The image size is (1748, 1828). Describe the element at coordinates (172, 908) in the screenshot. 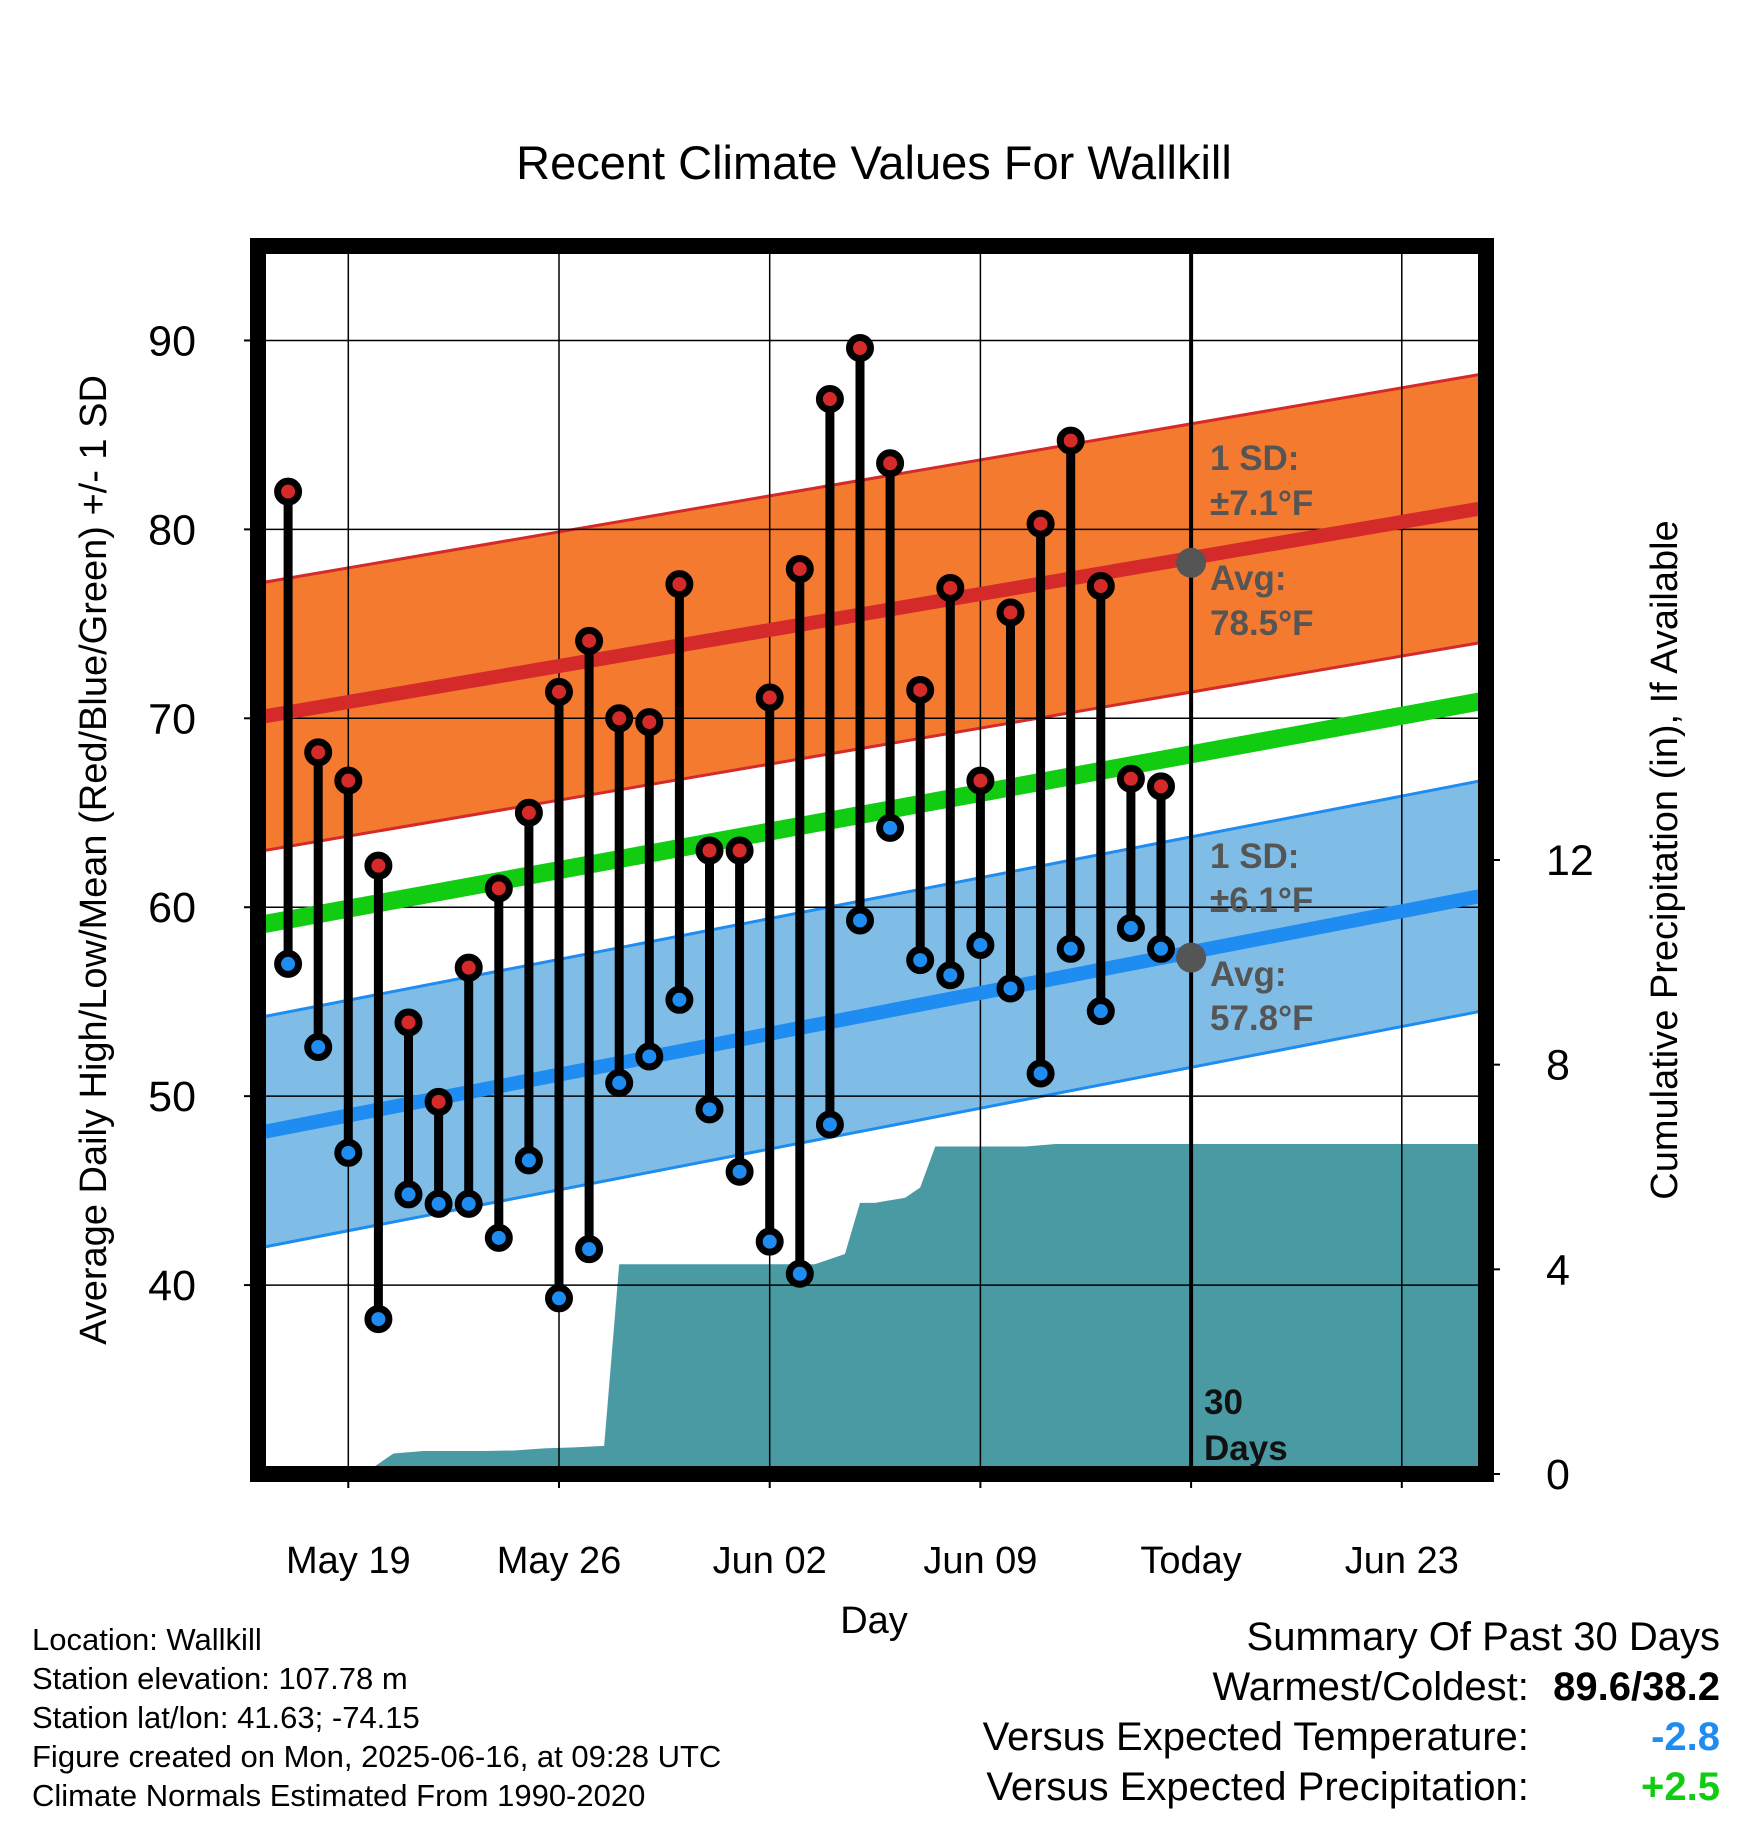

I see `y-tick-label: 60` at that location.